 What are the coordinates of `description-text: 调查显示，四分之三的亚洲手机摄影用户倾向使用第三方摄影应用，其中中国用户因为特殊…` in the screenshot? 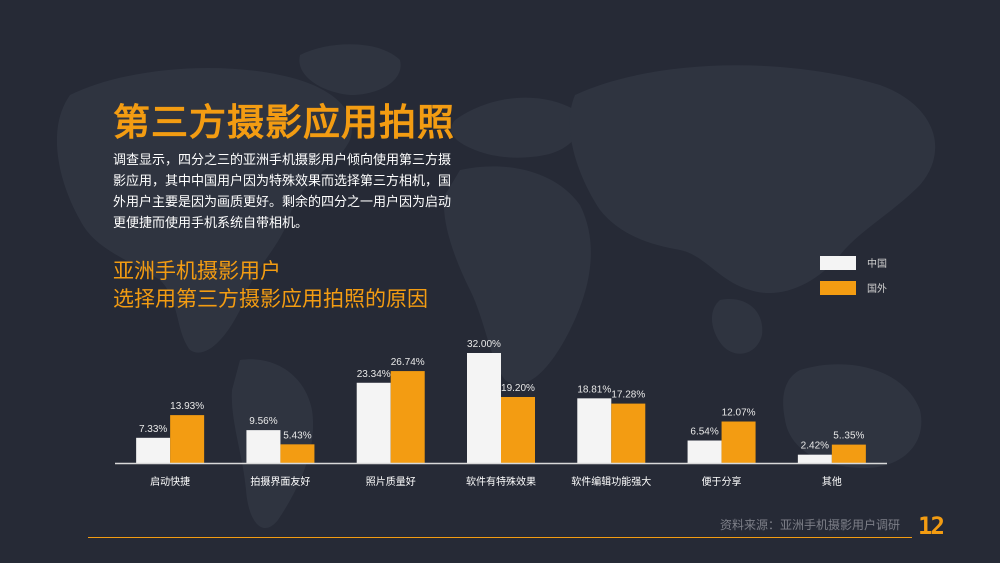 It's located at (282, 192).